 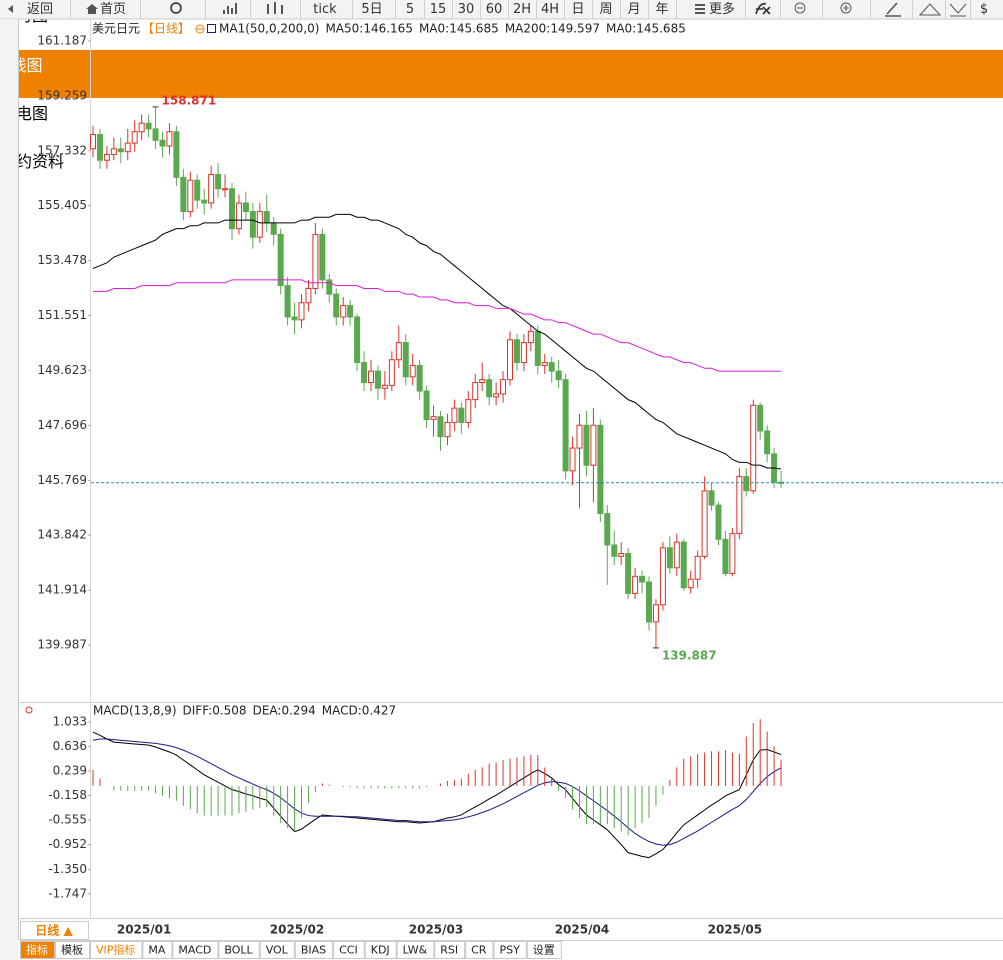 I want to click on toolbar-button: 4H, so click(x=550, y=9).